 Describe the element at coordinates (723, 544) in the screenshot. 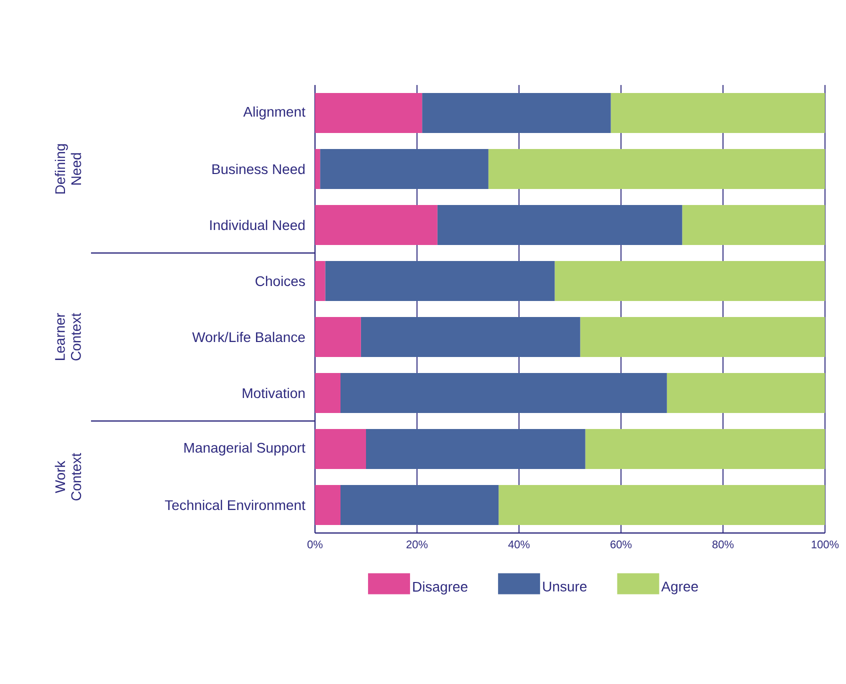

I see `x-tick-label: 80%` at that location.